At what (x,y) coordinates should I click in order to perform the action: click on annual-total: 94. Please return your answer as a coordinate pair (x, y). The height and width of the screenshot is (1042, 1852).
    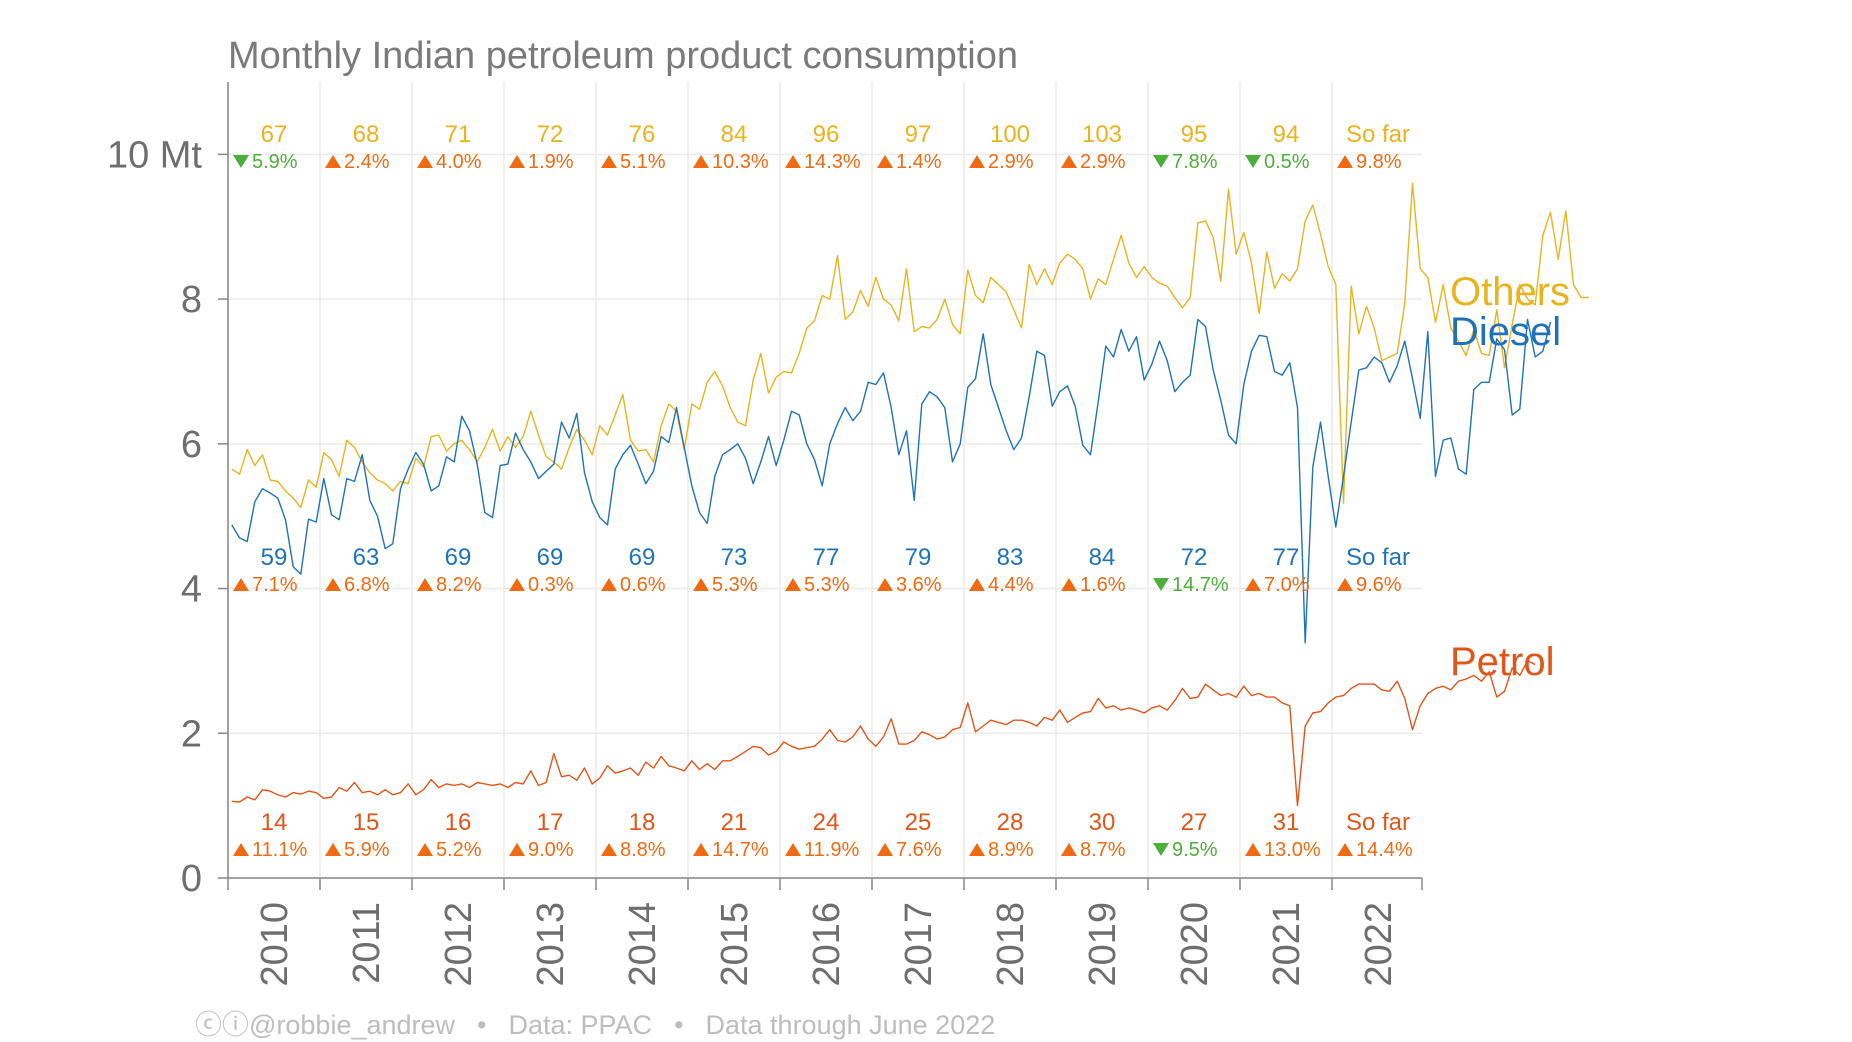
    Looking at the image, I should click on (1286, 134).